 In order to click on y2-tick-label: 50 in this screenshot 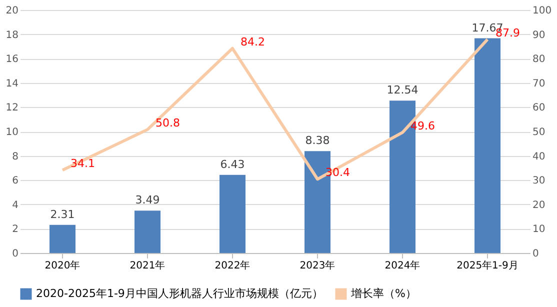, I will do `click(539, 132)`.